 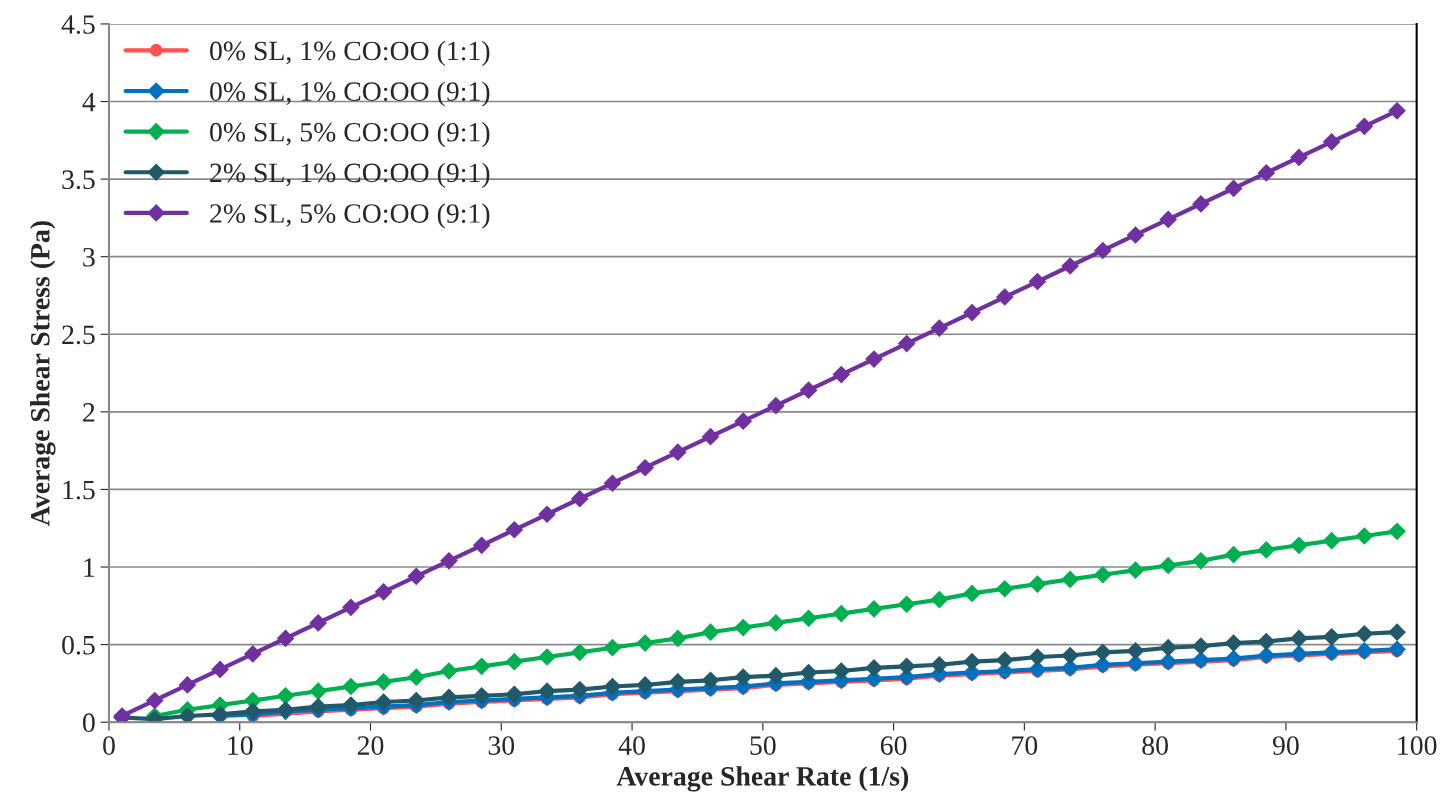 I want to click on x-tick-label: 30, so click(x=501, y=745).